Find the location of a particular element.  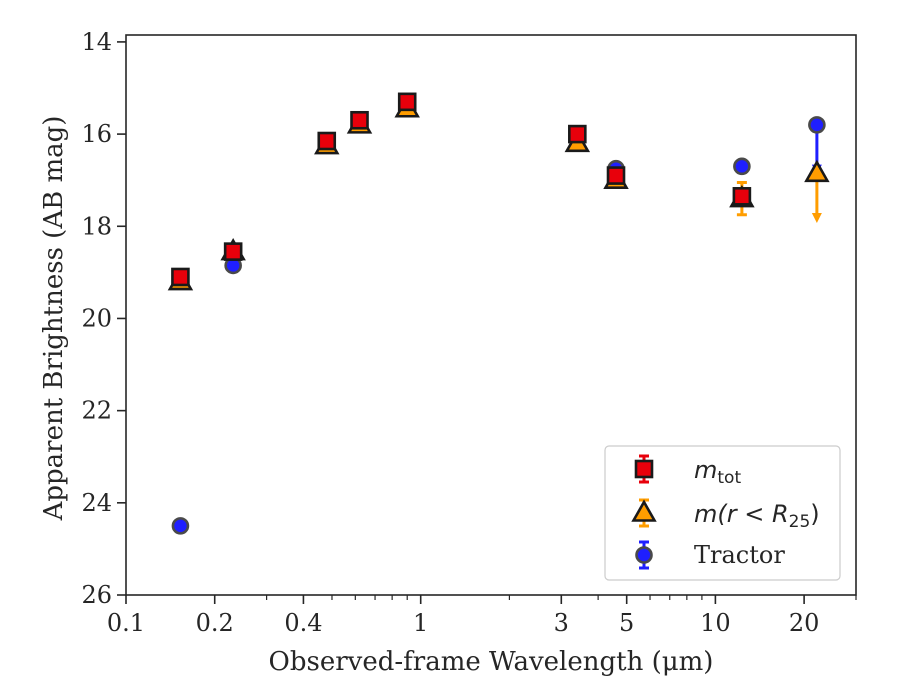

legend-label-tractor: Tractor is located at coordinates (739, 555).